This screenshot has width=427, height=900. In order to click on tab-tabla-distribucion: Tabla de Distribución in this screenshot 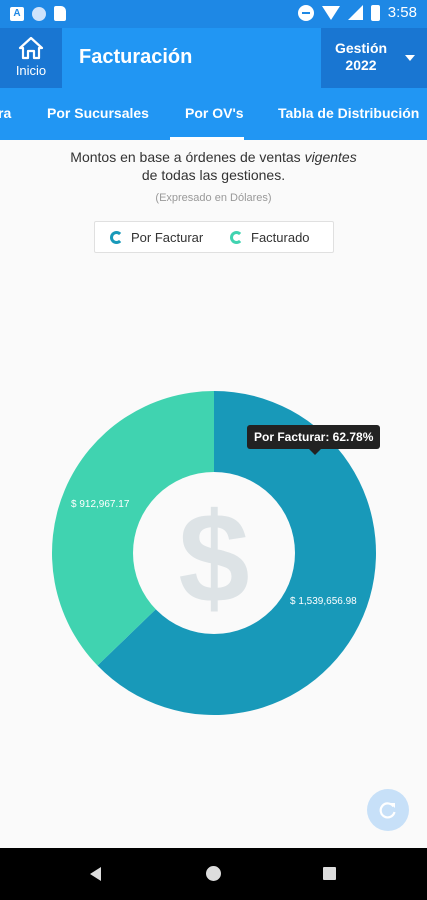, I will do `click(349, 113)`.